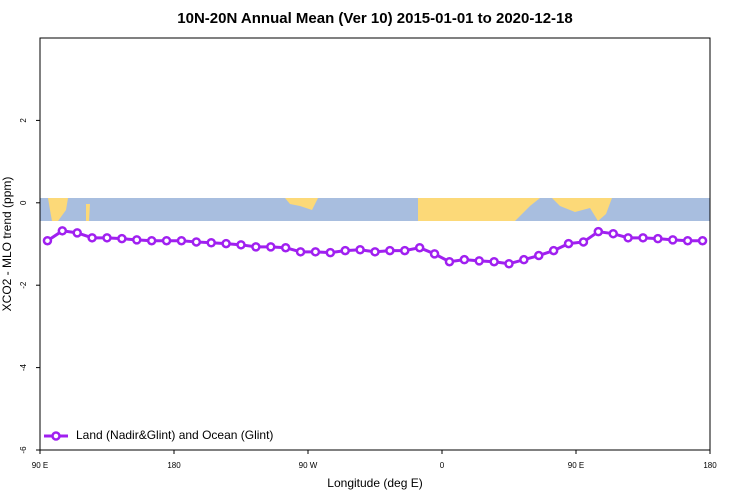  What do you see at coordinates (23, 450) in the screenshot?
I see `y-tick-label: -6` at bounding box center [23, 450].